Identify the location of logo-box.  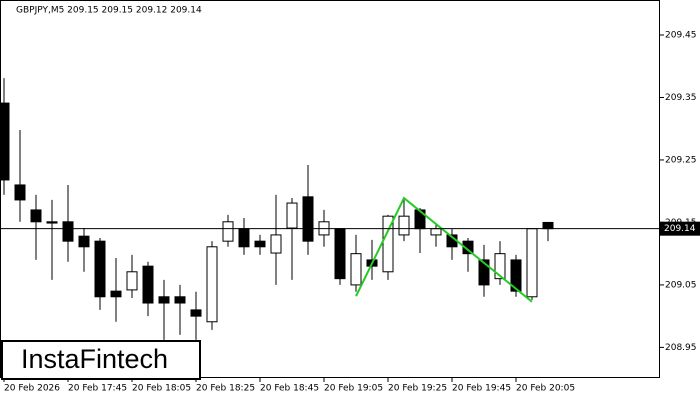
(101, 360).